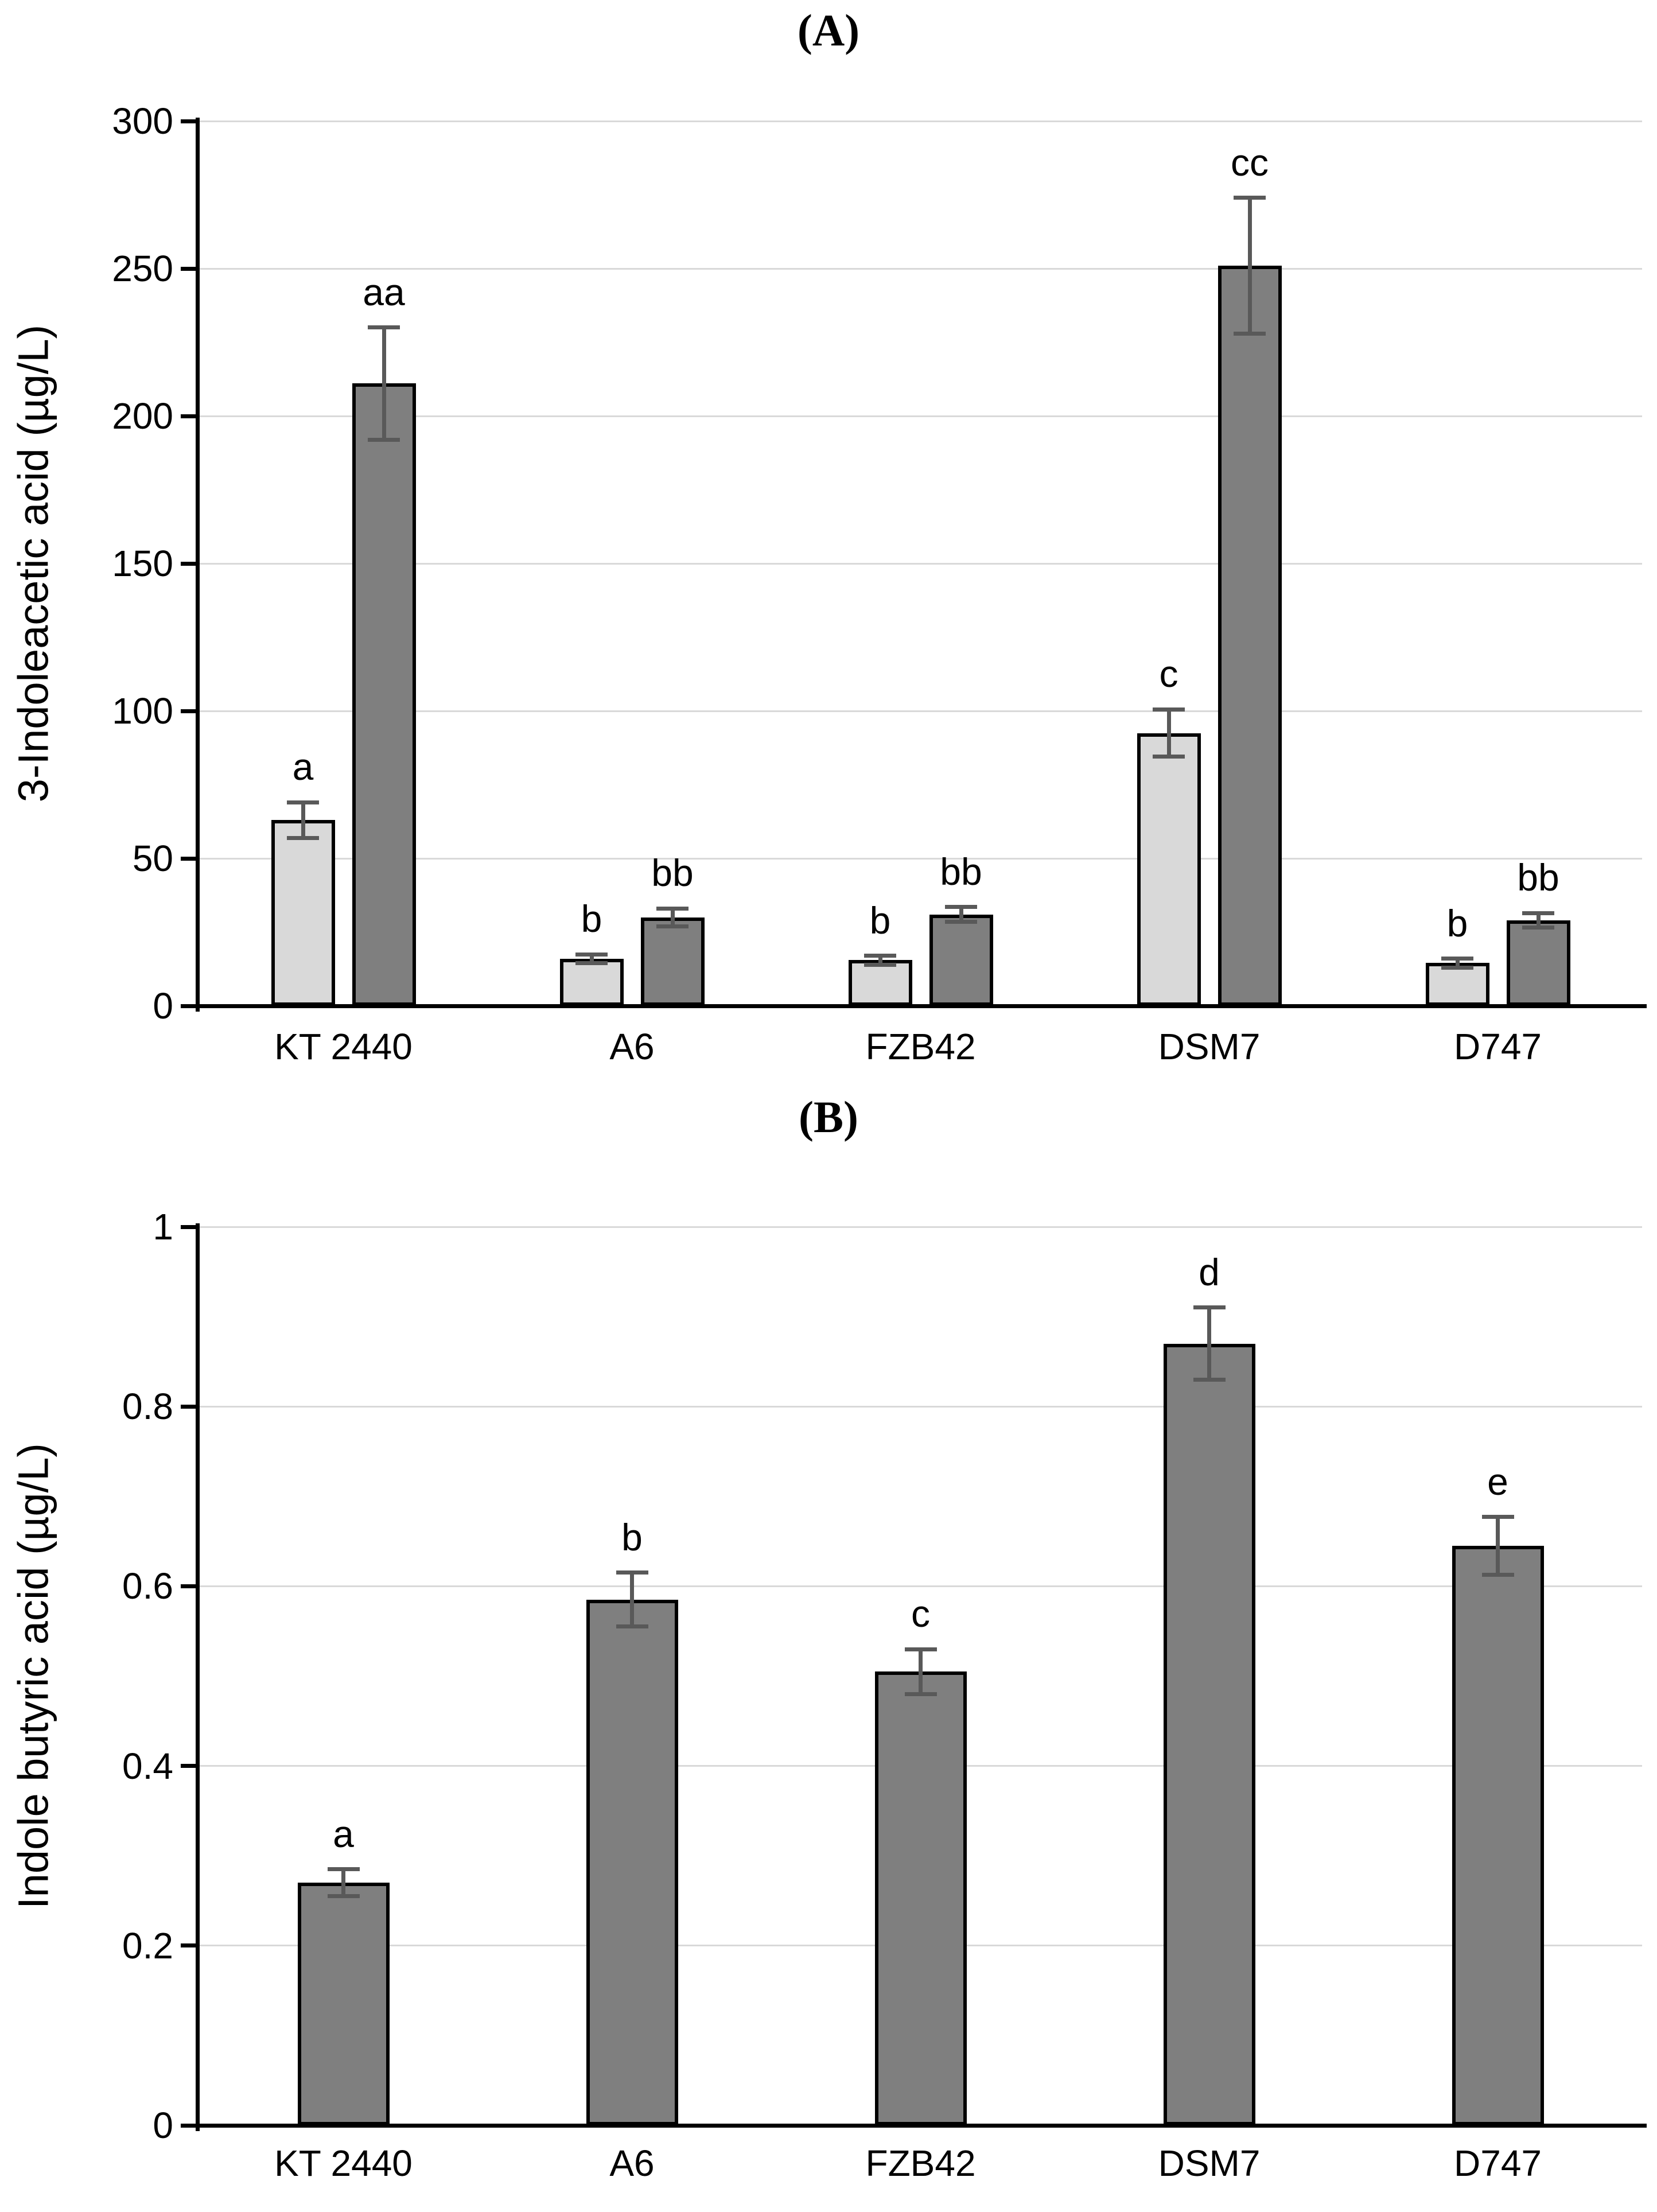 This screenshot has height=2212, width=1657. I want to click on y-tick-label: 1, so click(163, 1226).